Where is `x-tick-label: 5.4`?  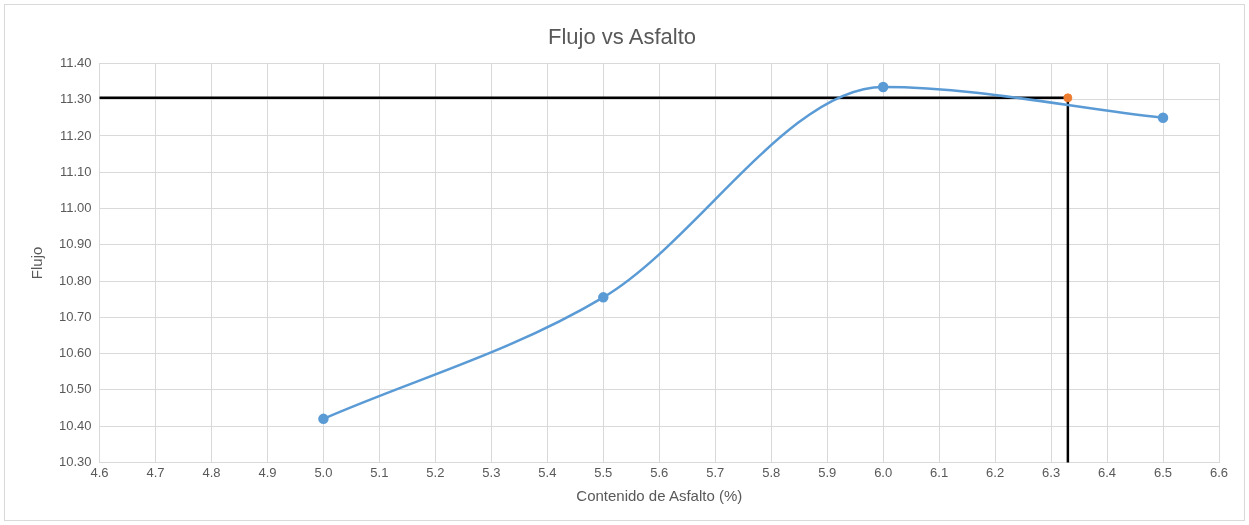 x-tick-label: 5.4 is located at coordinates (547, 472).